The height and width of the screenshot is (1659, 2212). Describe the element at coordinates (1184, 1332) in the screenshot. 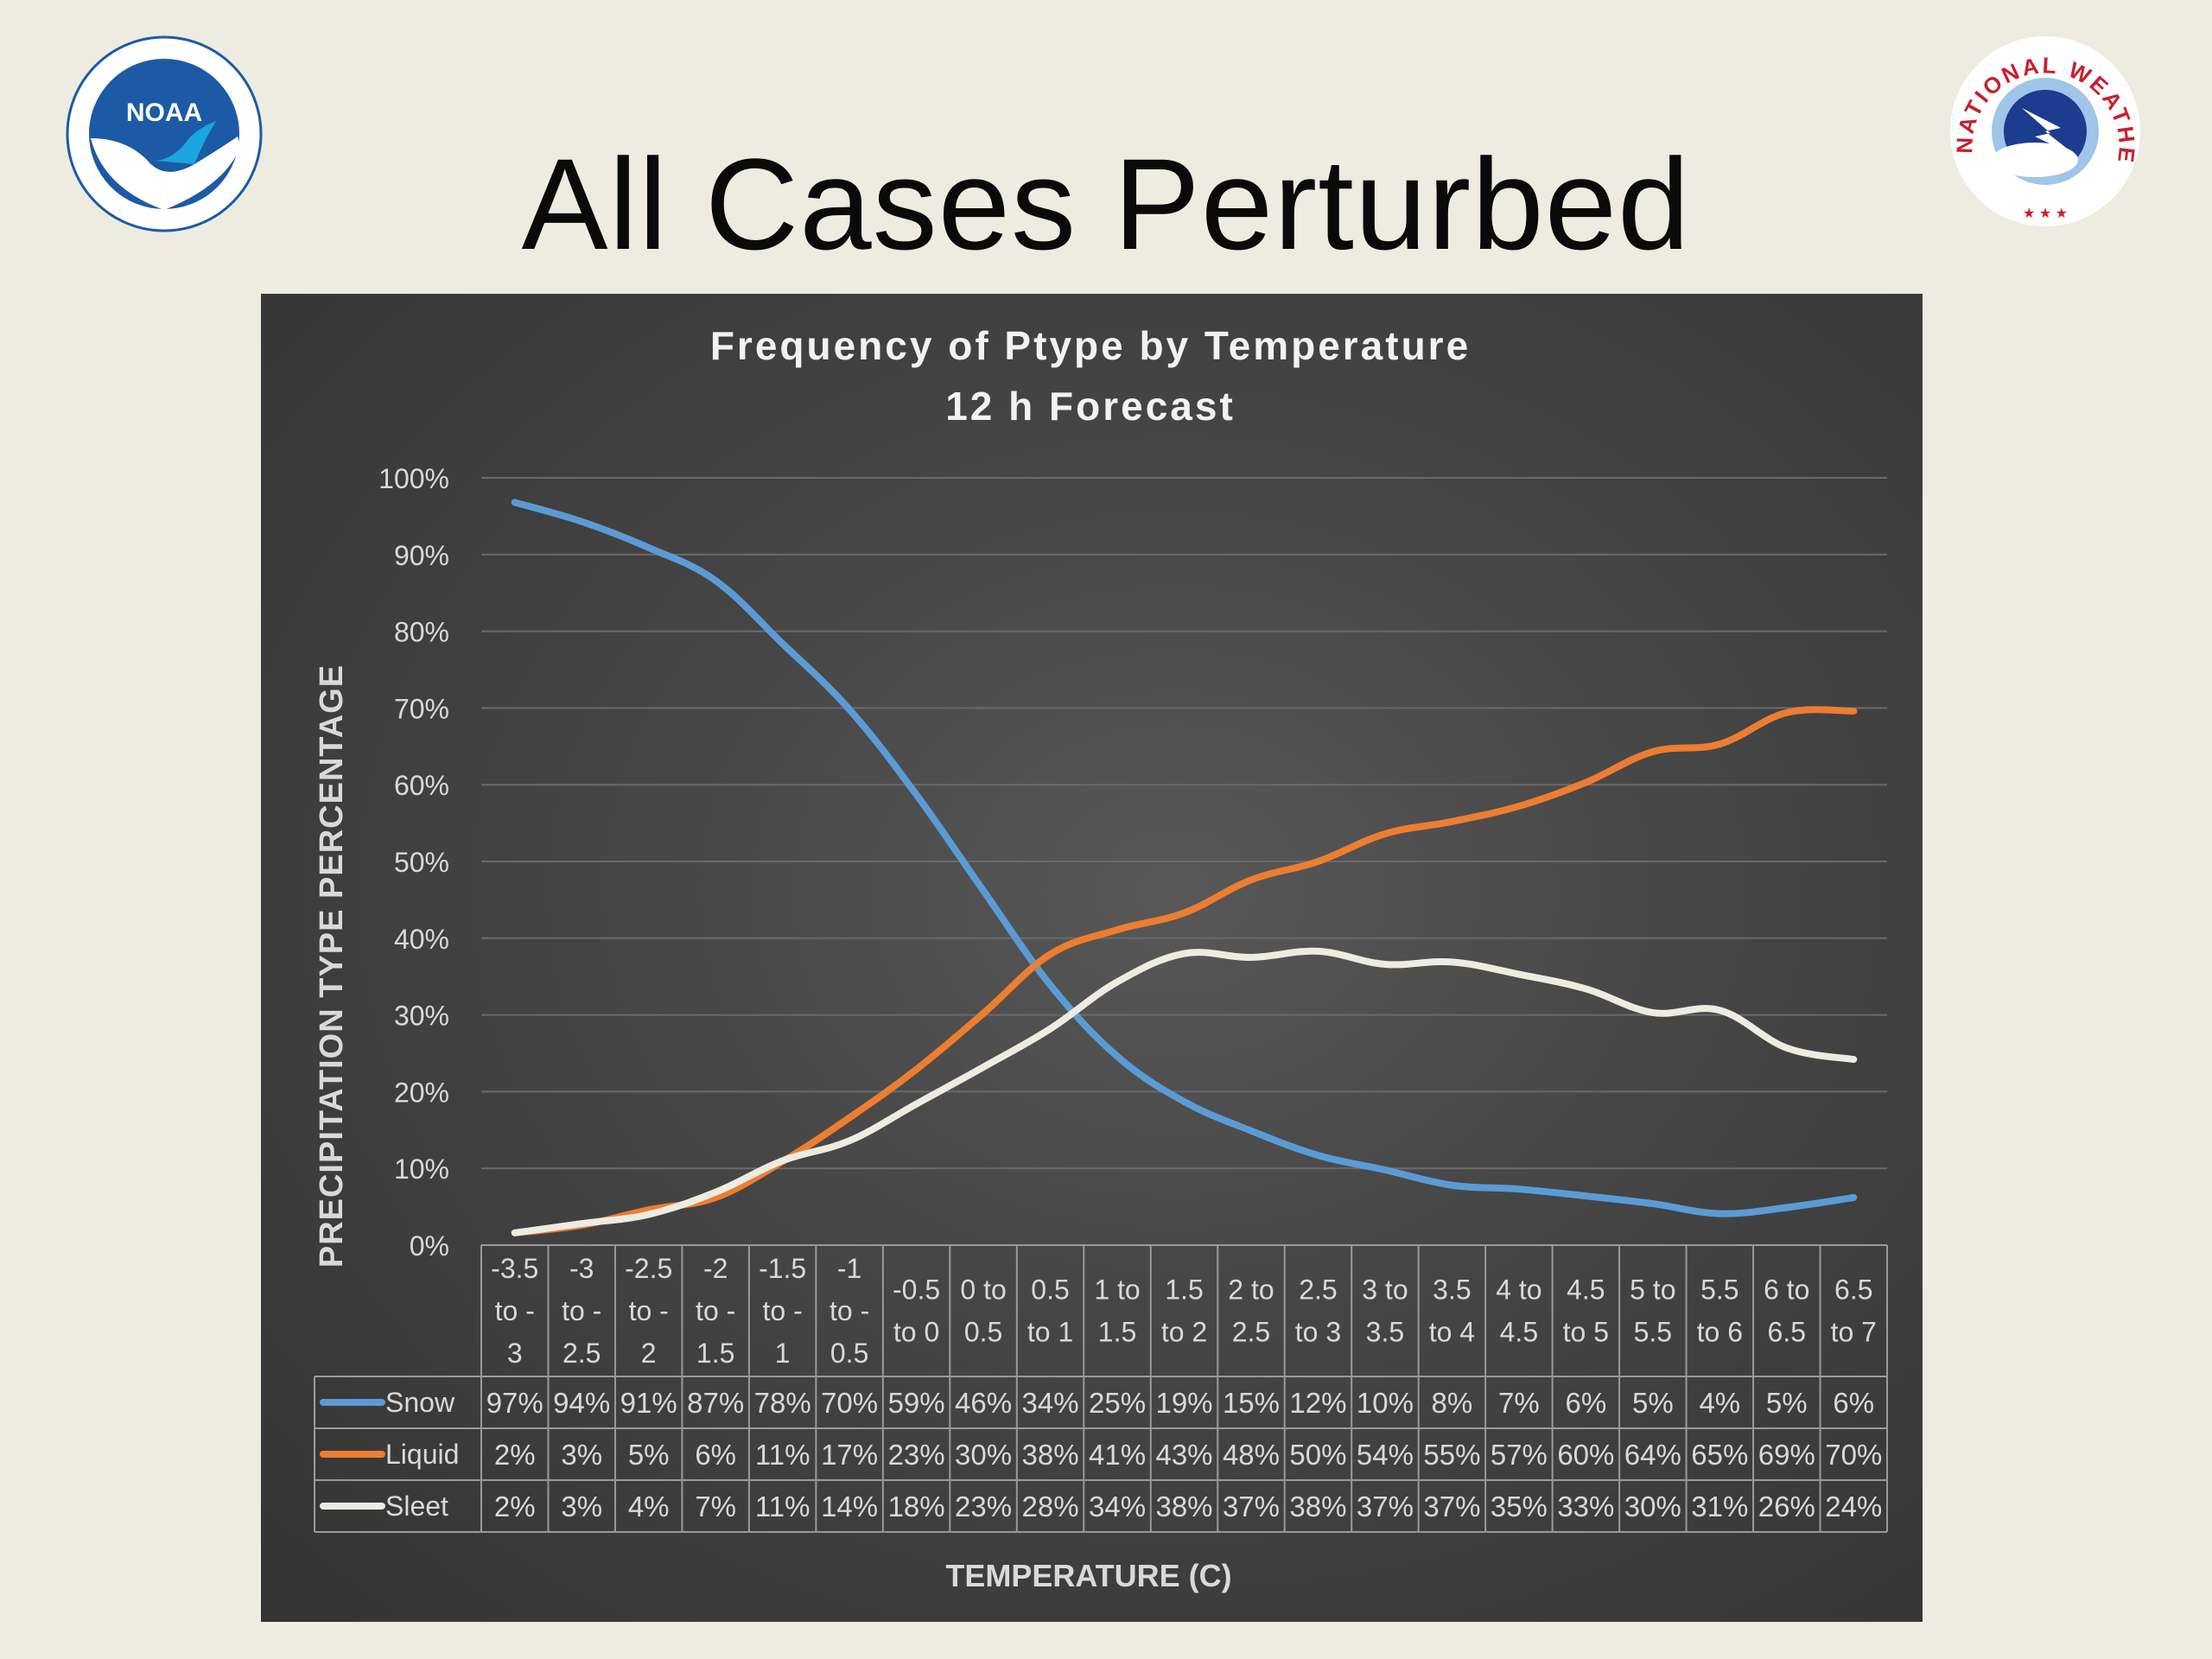

I see `x-category-label: to 2` at that location.